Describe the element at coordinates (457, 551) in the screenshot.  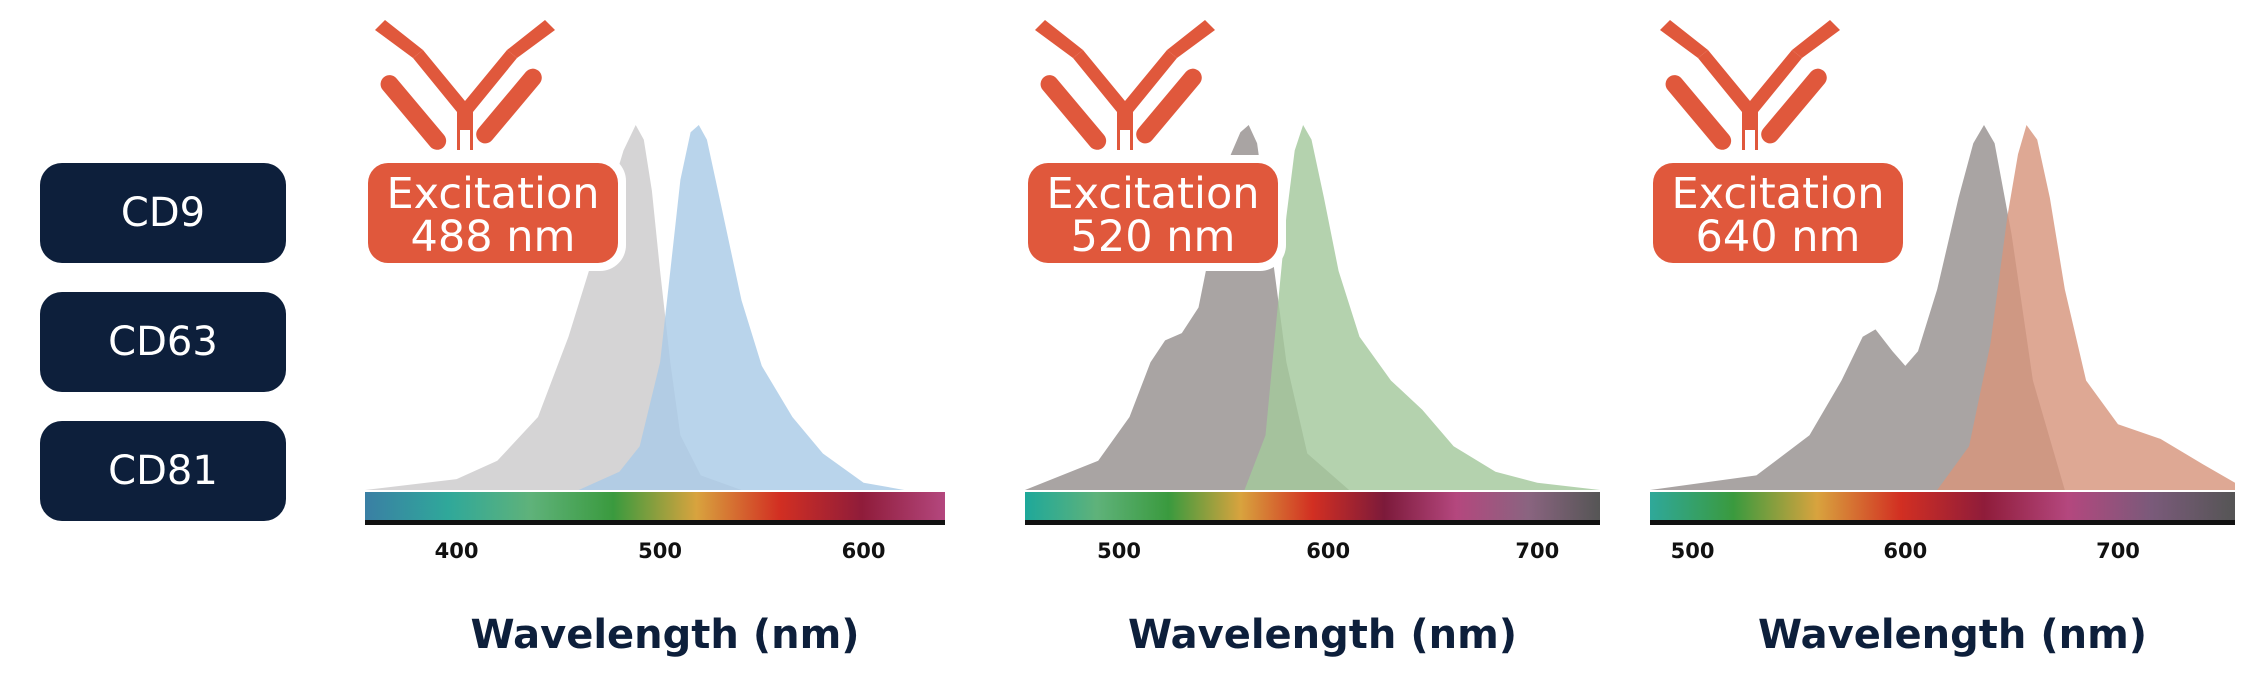
I see `x-tick-label: 400` at that location.